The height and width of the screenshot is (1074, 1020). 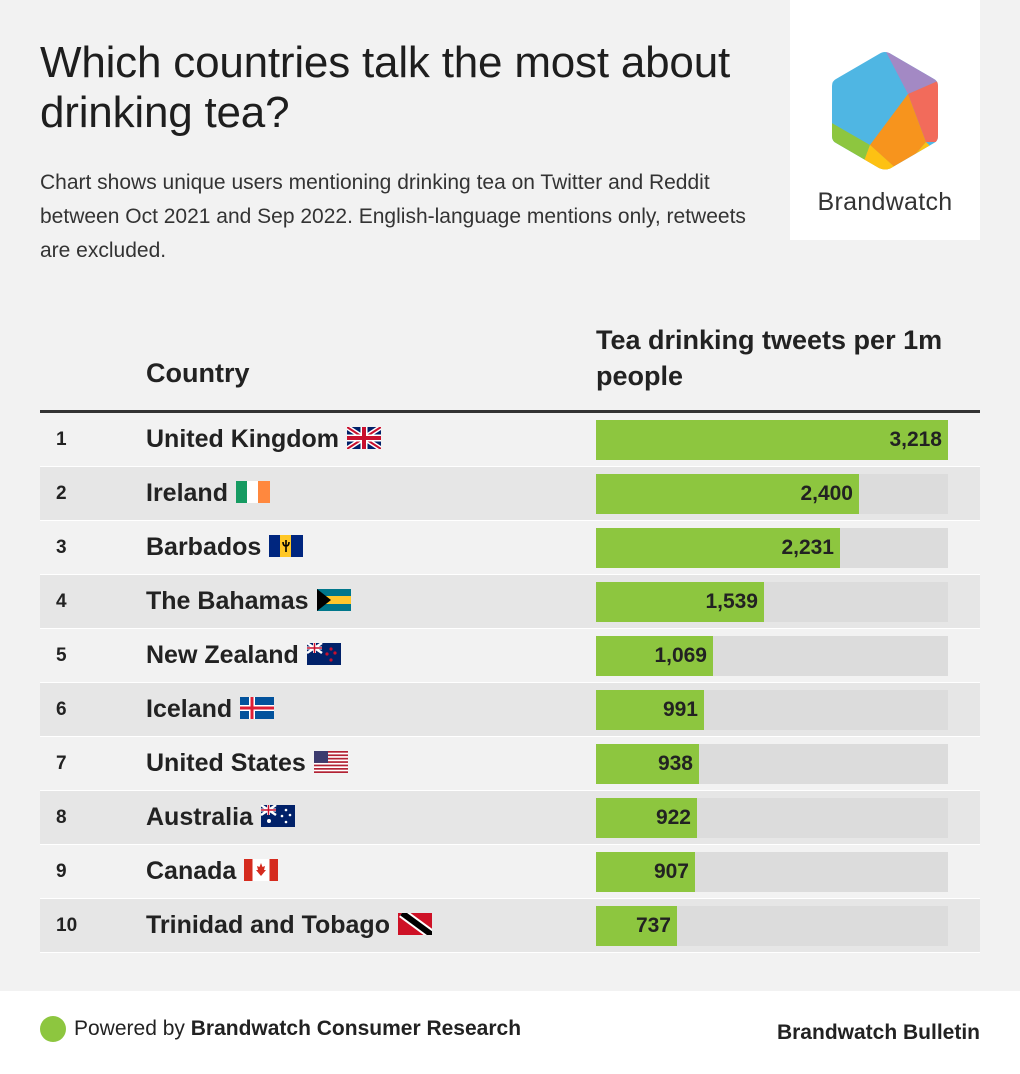 I want to click on ca-flag-icon, so click(x=261, y=870).